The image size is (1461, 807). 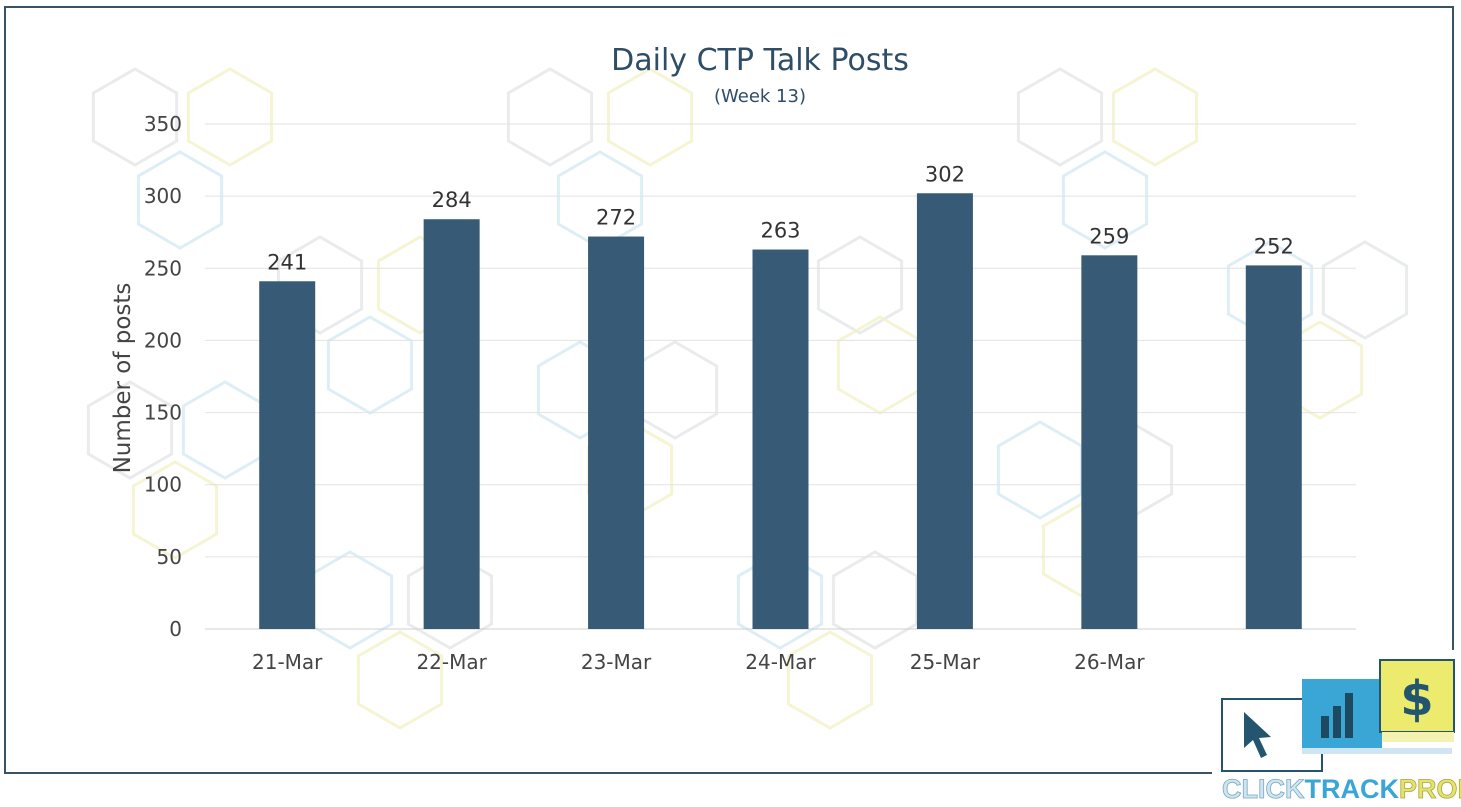 What do you see at coordinates (945, 174) in the screenshot?
I see `data-label: 302` at bounding box center [945, 174].